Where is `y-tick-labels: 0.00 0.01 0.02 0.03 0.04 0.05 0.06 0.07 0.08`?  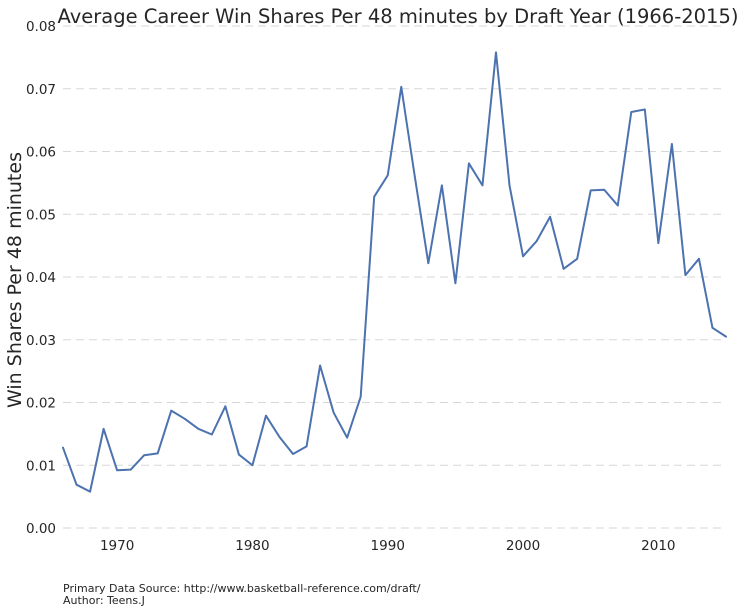
y-tick-labels: 0.00 0.01 0.02 0.03 0.04 0.05 0.06 0.07 0.08 is located at coordinates (41, 278).